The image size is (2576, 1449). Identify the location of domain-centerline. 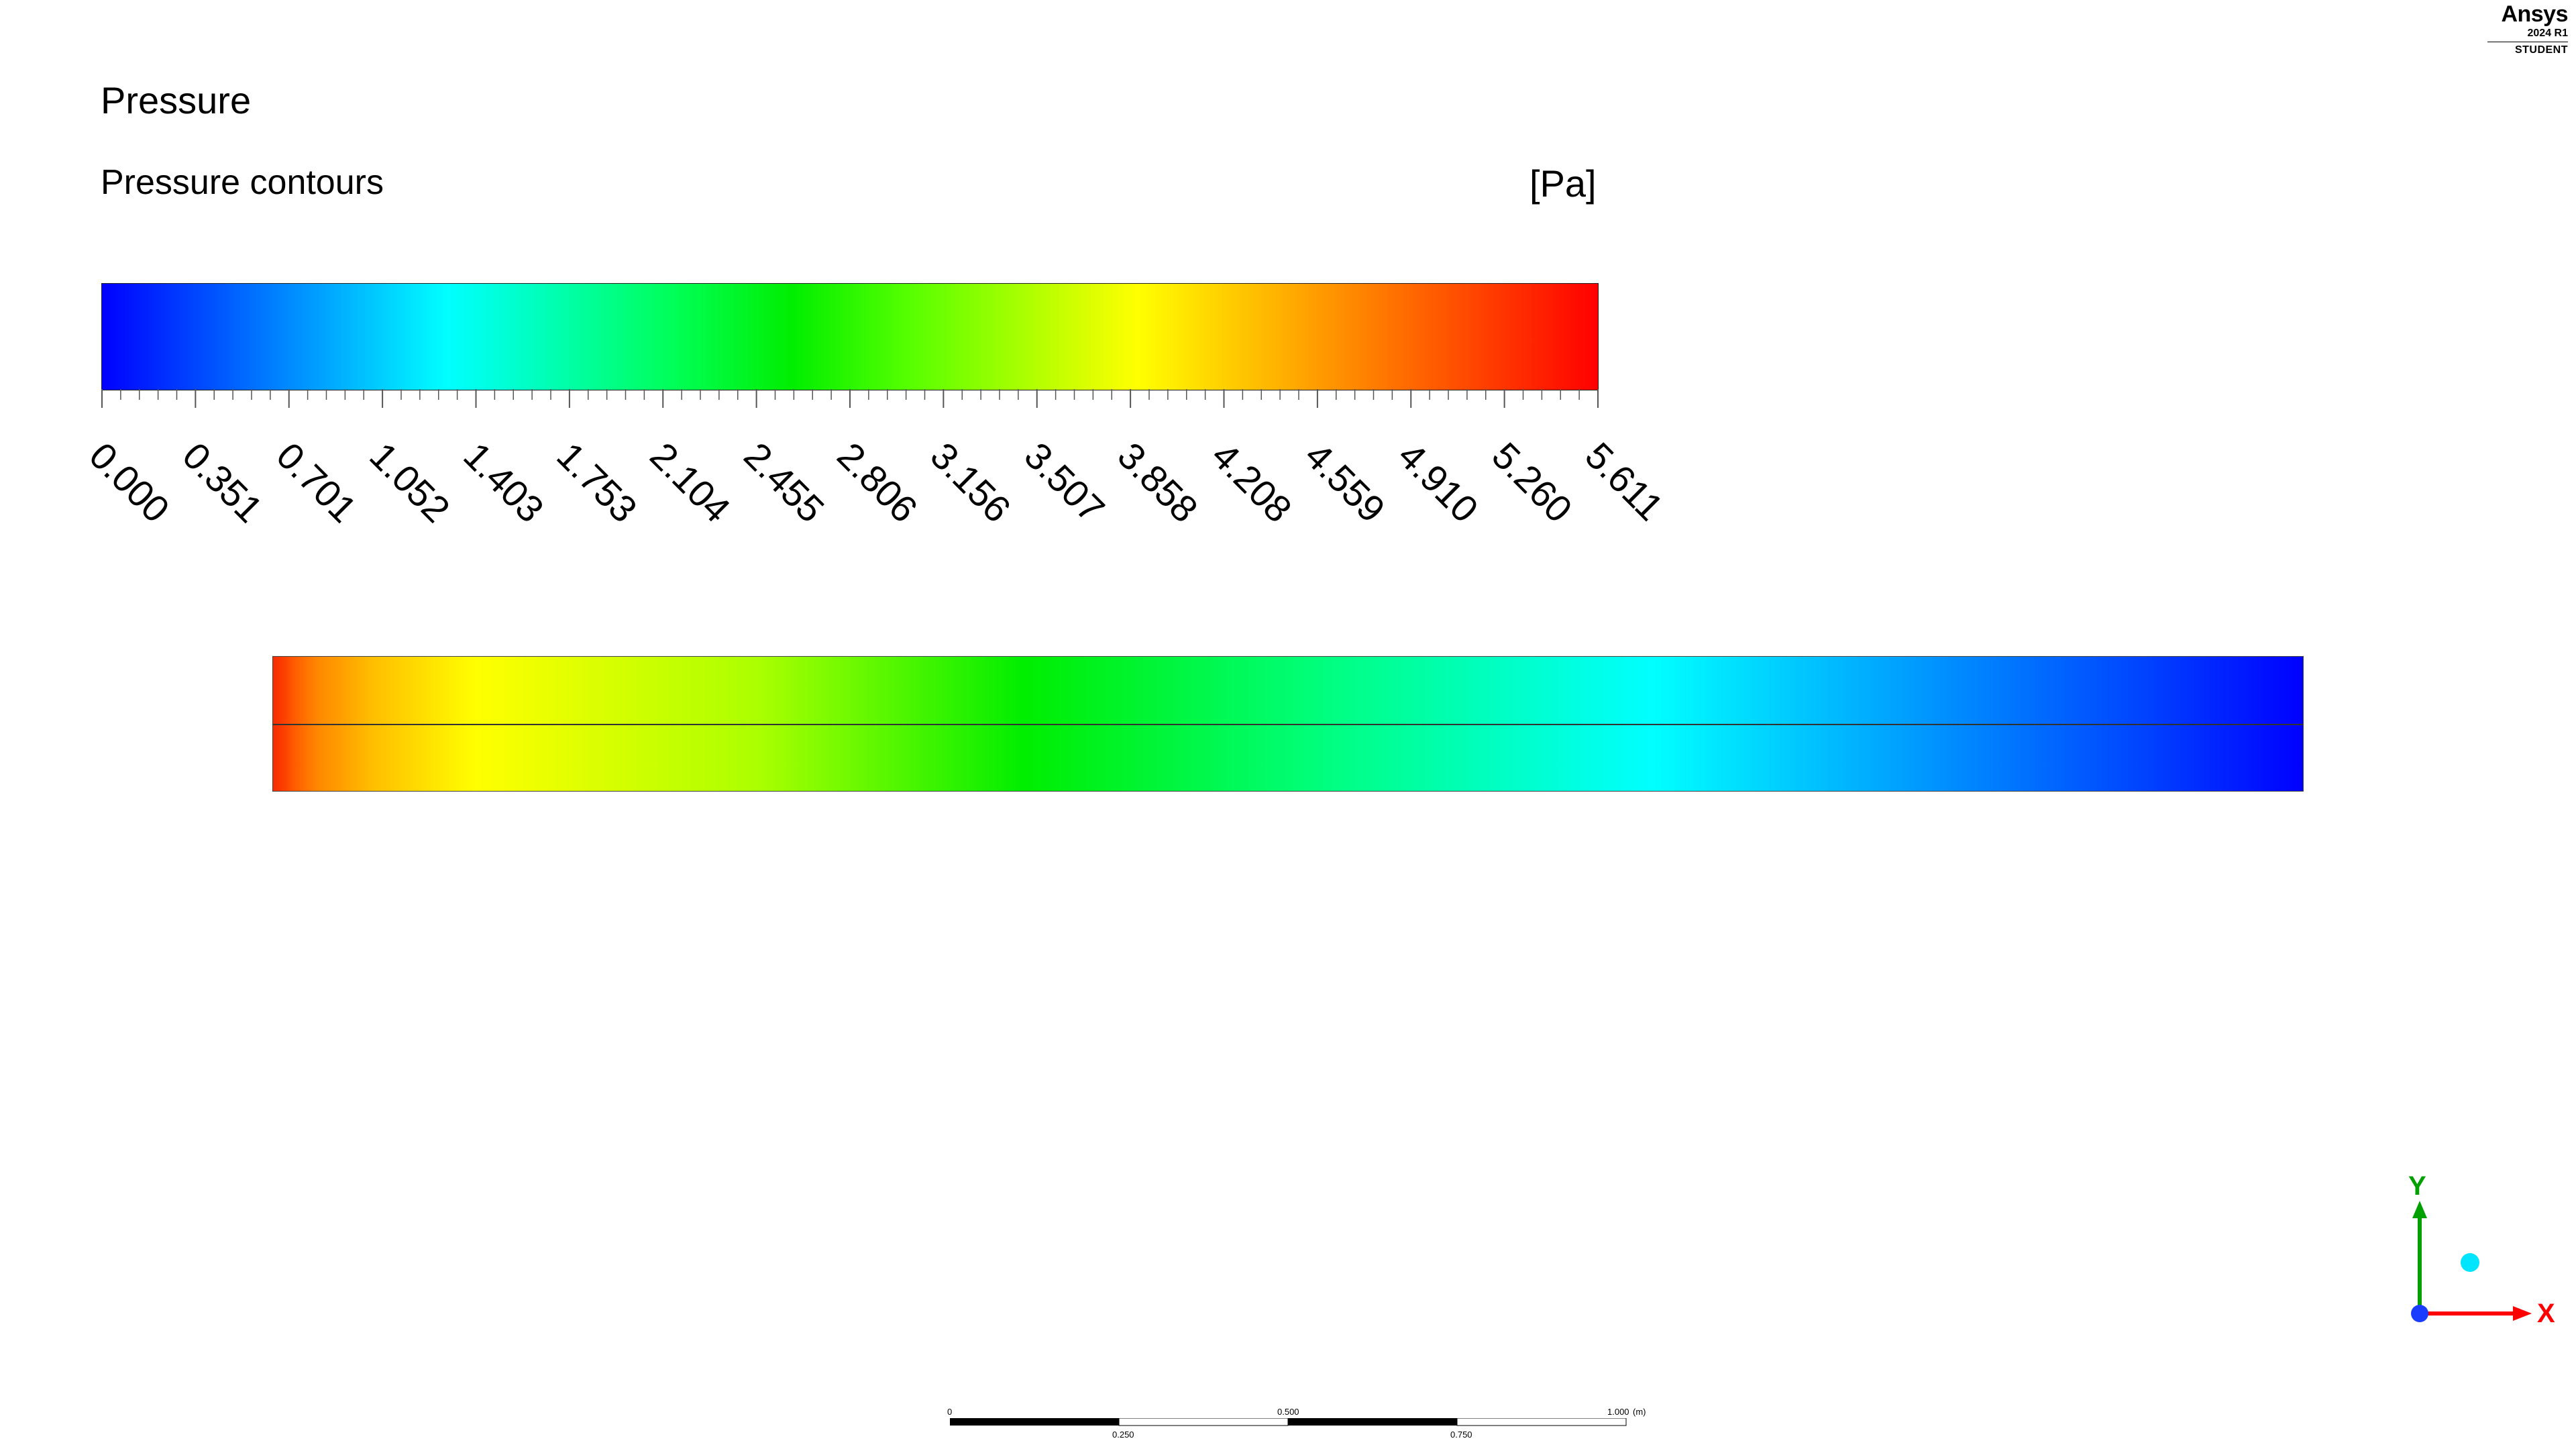
(1288, 724).